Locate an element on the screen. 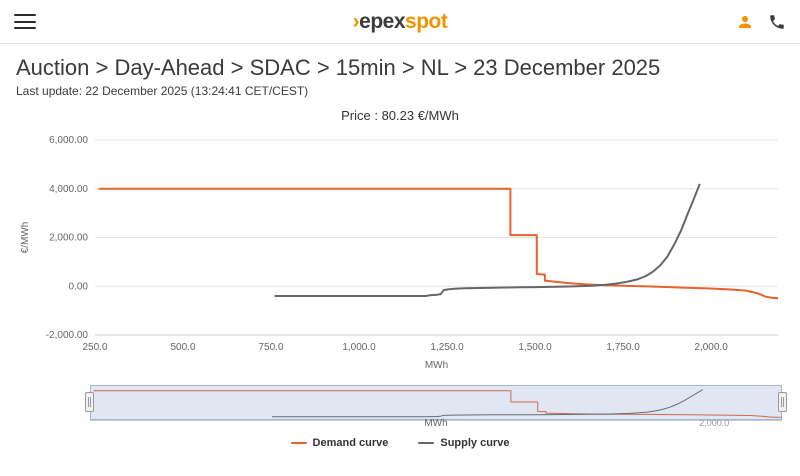 The image size is (800, 476). navigator-supply-curve-line is located at coordinates (487, 403).